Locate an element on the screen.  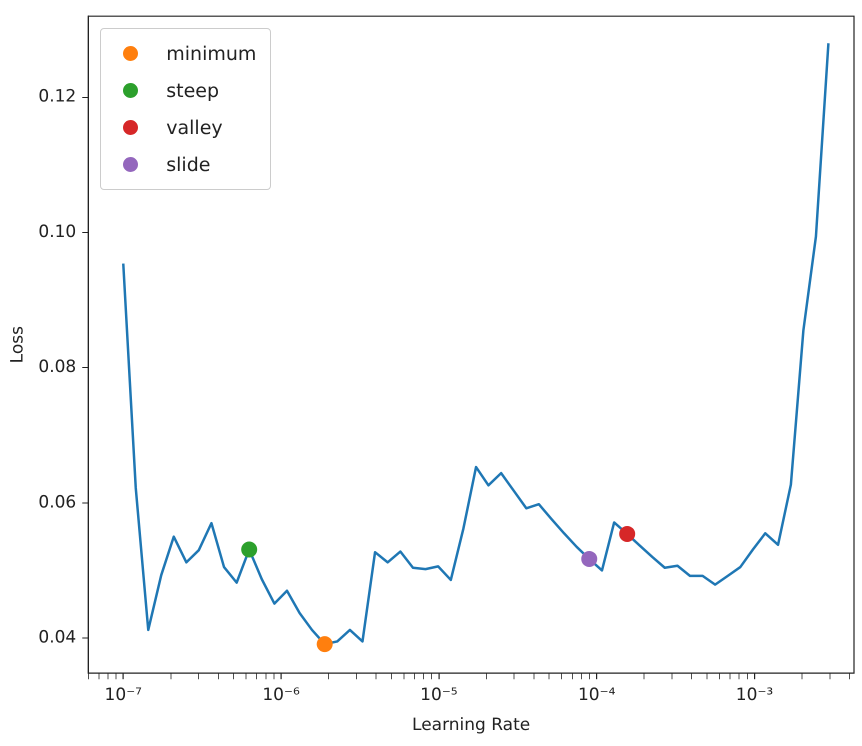
legend-label: steep is located at coordinates (193, 91).